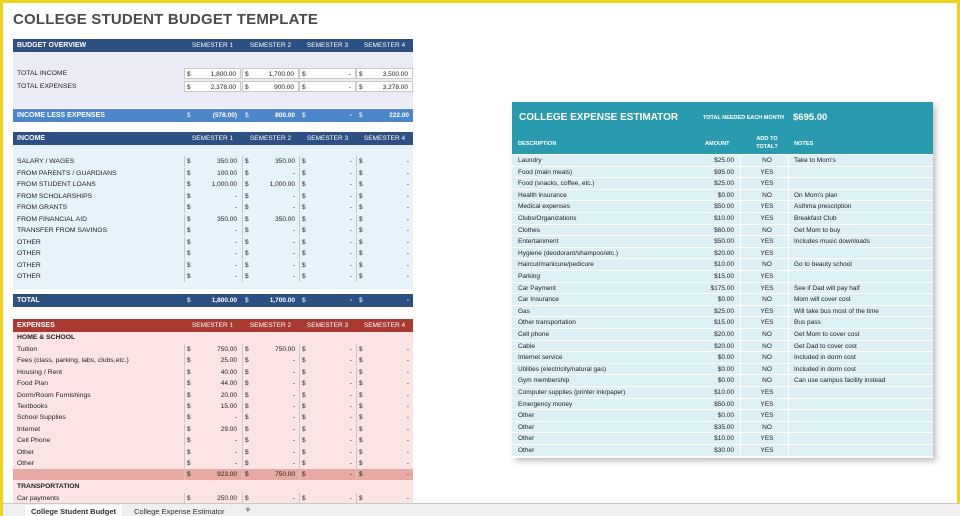 Image resolution: width=960 pixels, height=516 pixels. What do you see at coordinates (547, 323) in the screenshot?
I see `estimator-description: Other transportation` at bounding box center [547, 323].